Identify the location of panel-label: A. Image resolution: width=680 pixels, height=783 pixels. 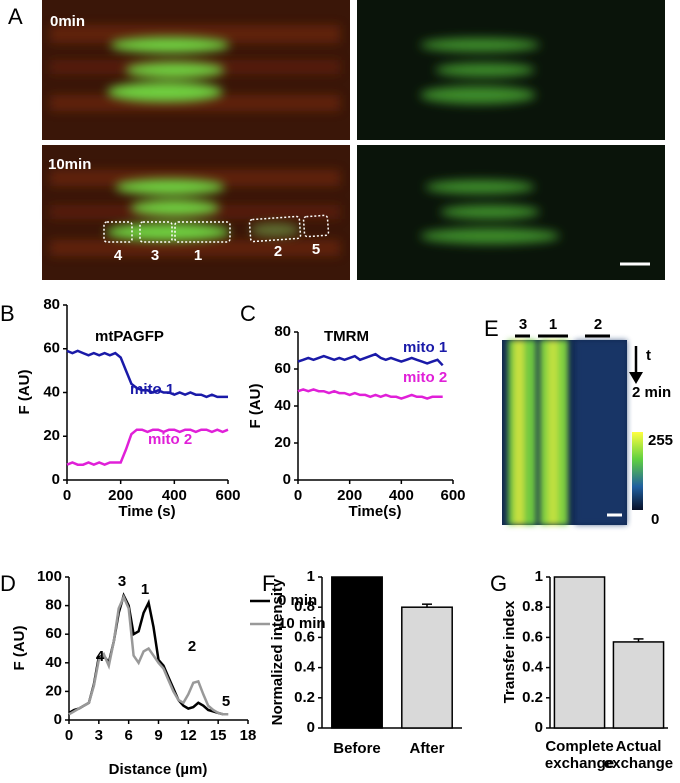
(15, 16).